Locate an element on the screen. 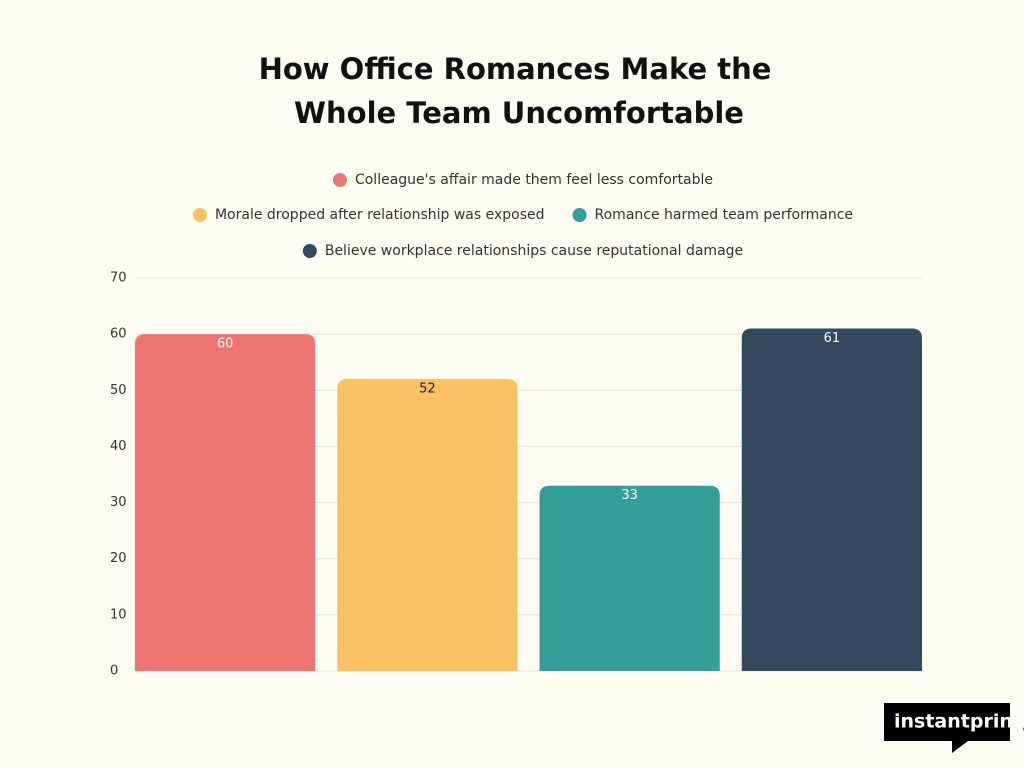 The image size is (1024, 768). data-label: 60 is located at coordinates (225, 344).